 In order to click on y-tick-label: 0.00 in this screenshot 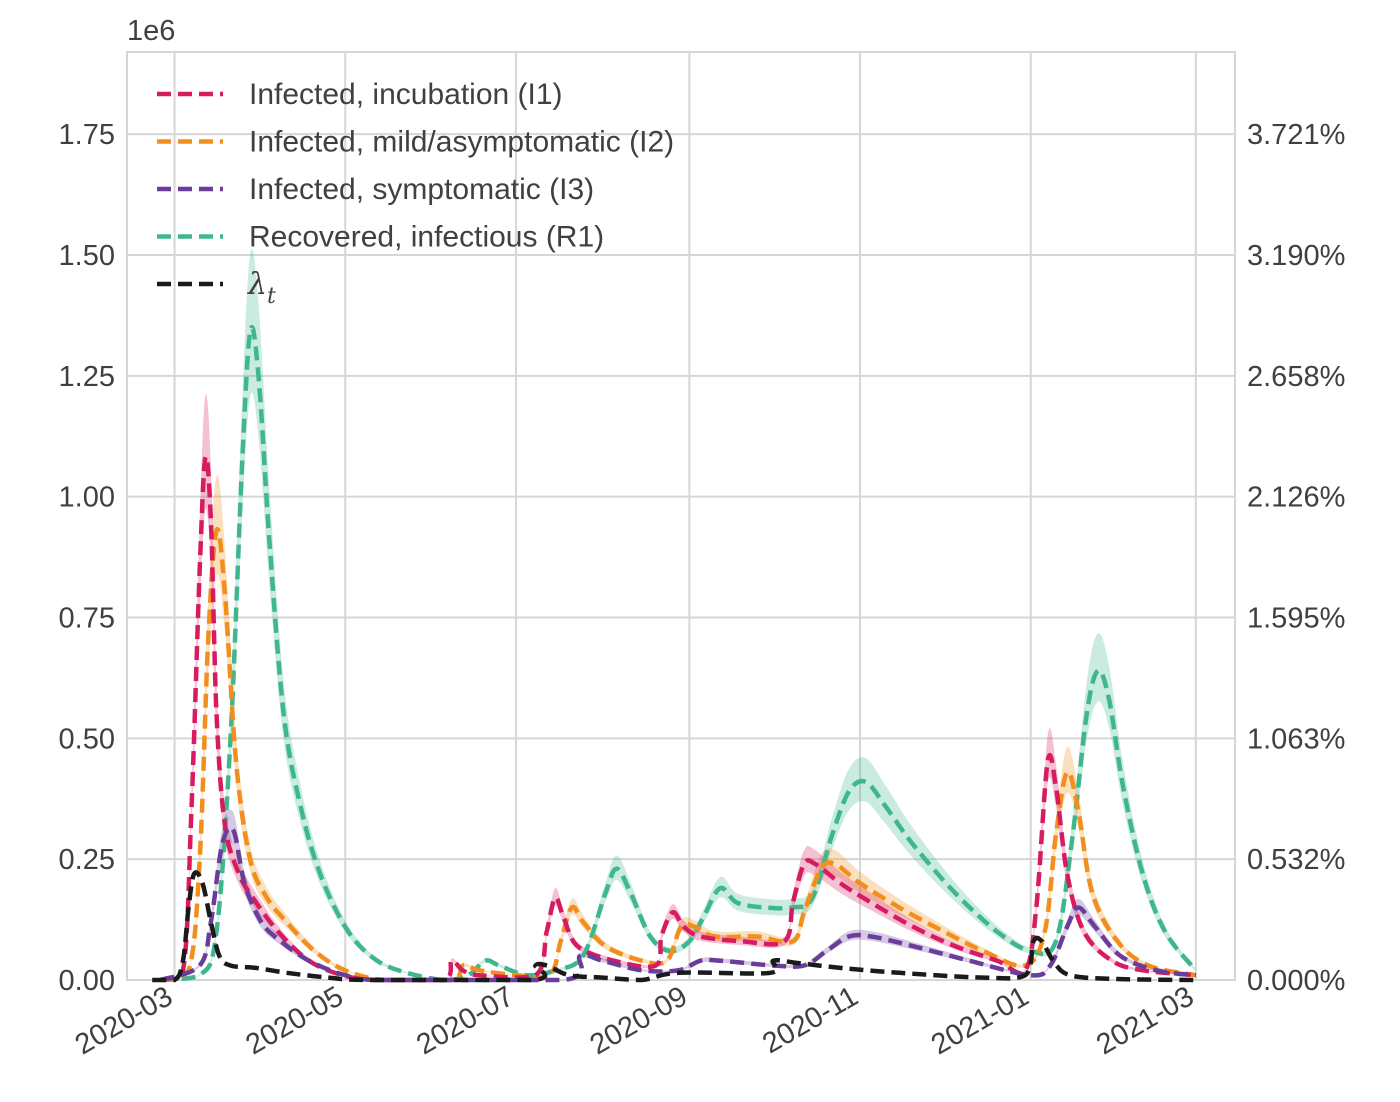, I will do `click(87, 981)`.